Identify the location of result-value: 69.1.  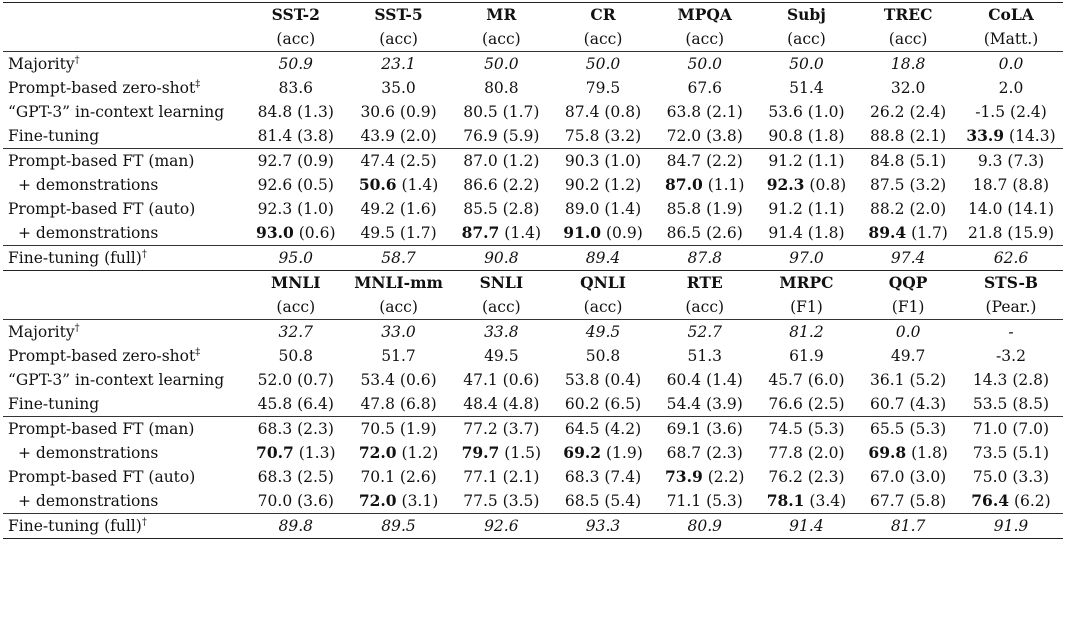
(684, 429).